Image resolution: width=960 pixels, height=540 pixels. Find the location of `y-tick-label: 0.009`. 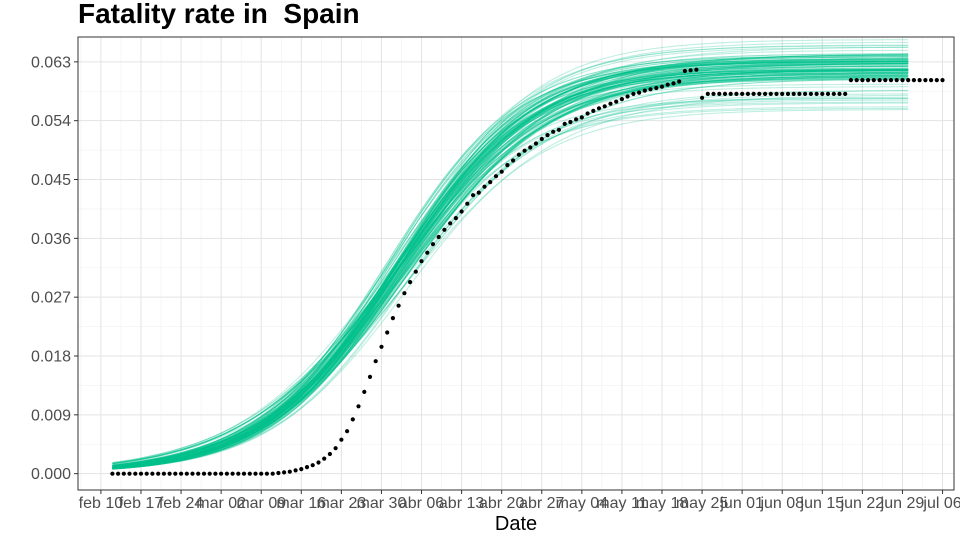

y-tick-label: 0.009 is located at coordinates (51, 415).